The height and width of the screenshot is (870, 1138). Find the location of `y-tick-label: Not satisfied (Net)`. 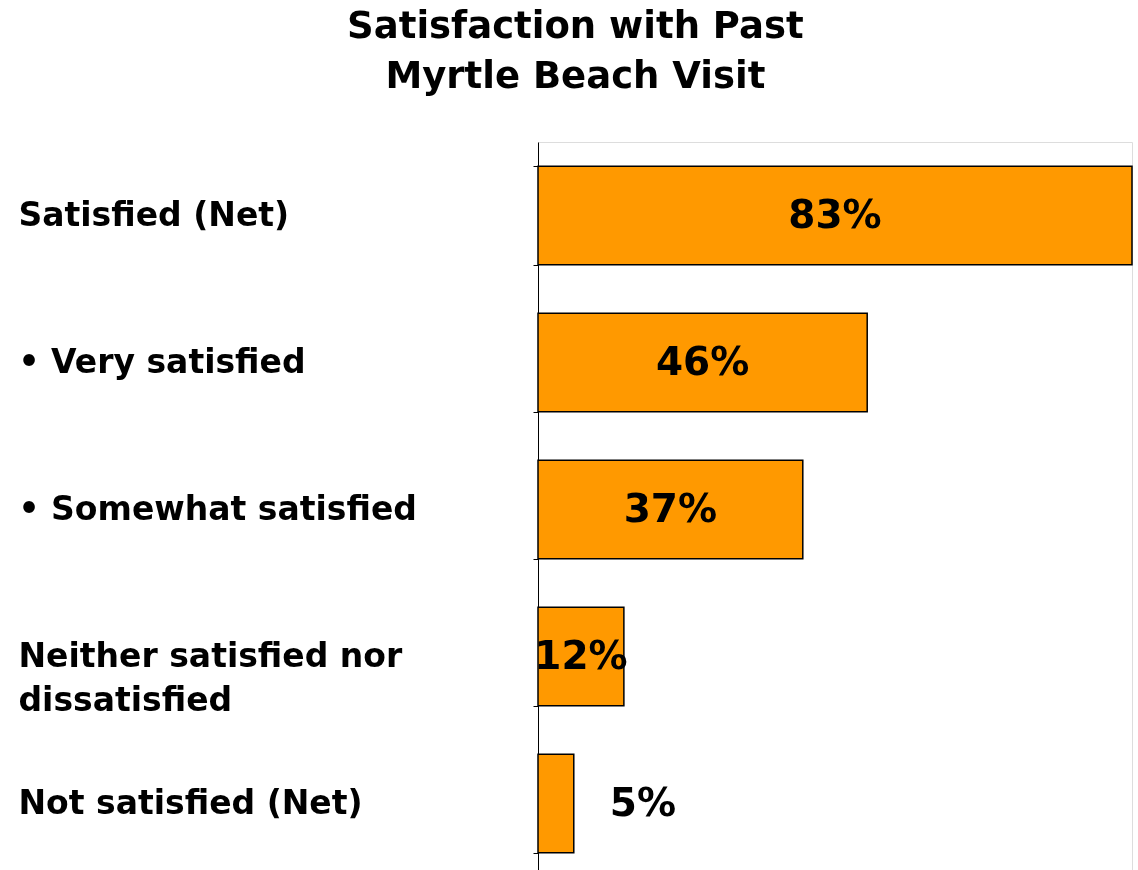

y-tick-label: Not satisfied (Net) is located at coordinates (190, 802).